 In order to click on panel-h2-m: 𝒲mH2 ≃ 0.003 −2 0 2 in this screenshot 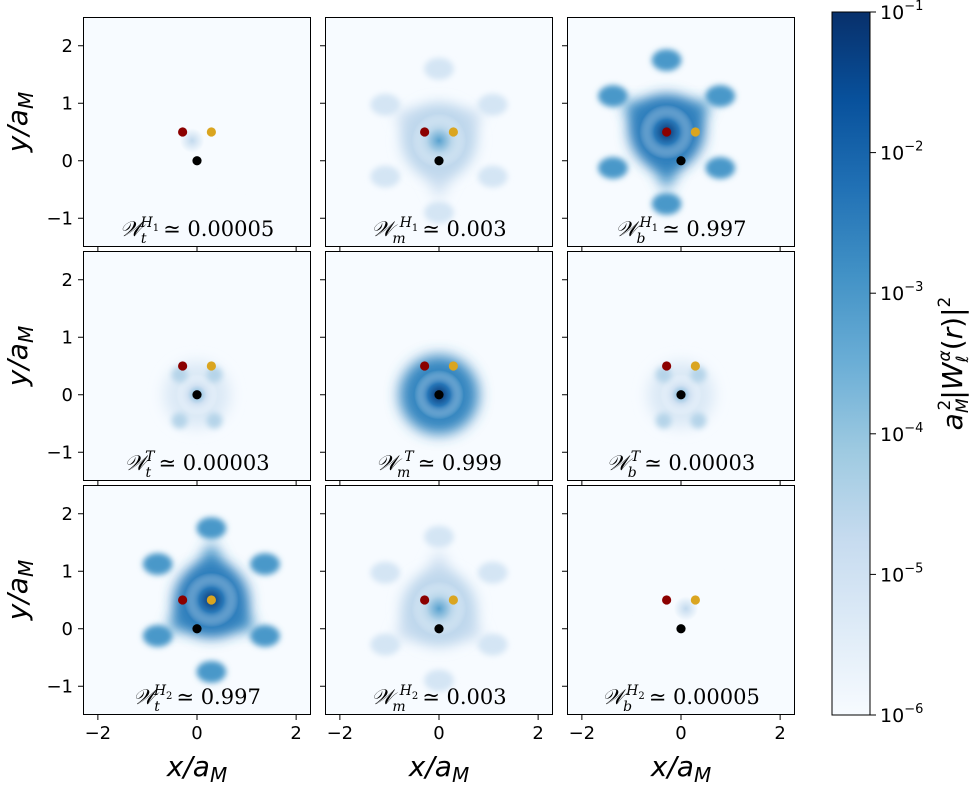, I will do `click(436, 614)`.